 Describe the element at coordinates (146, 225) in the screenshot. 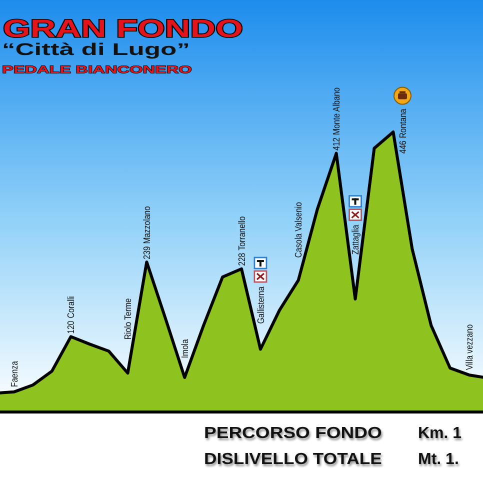

I see `x-tick-label: Mazzolano` at that location.